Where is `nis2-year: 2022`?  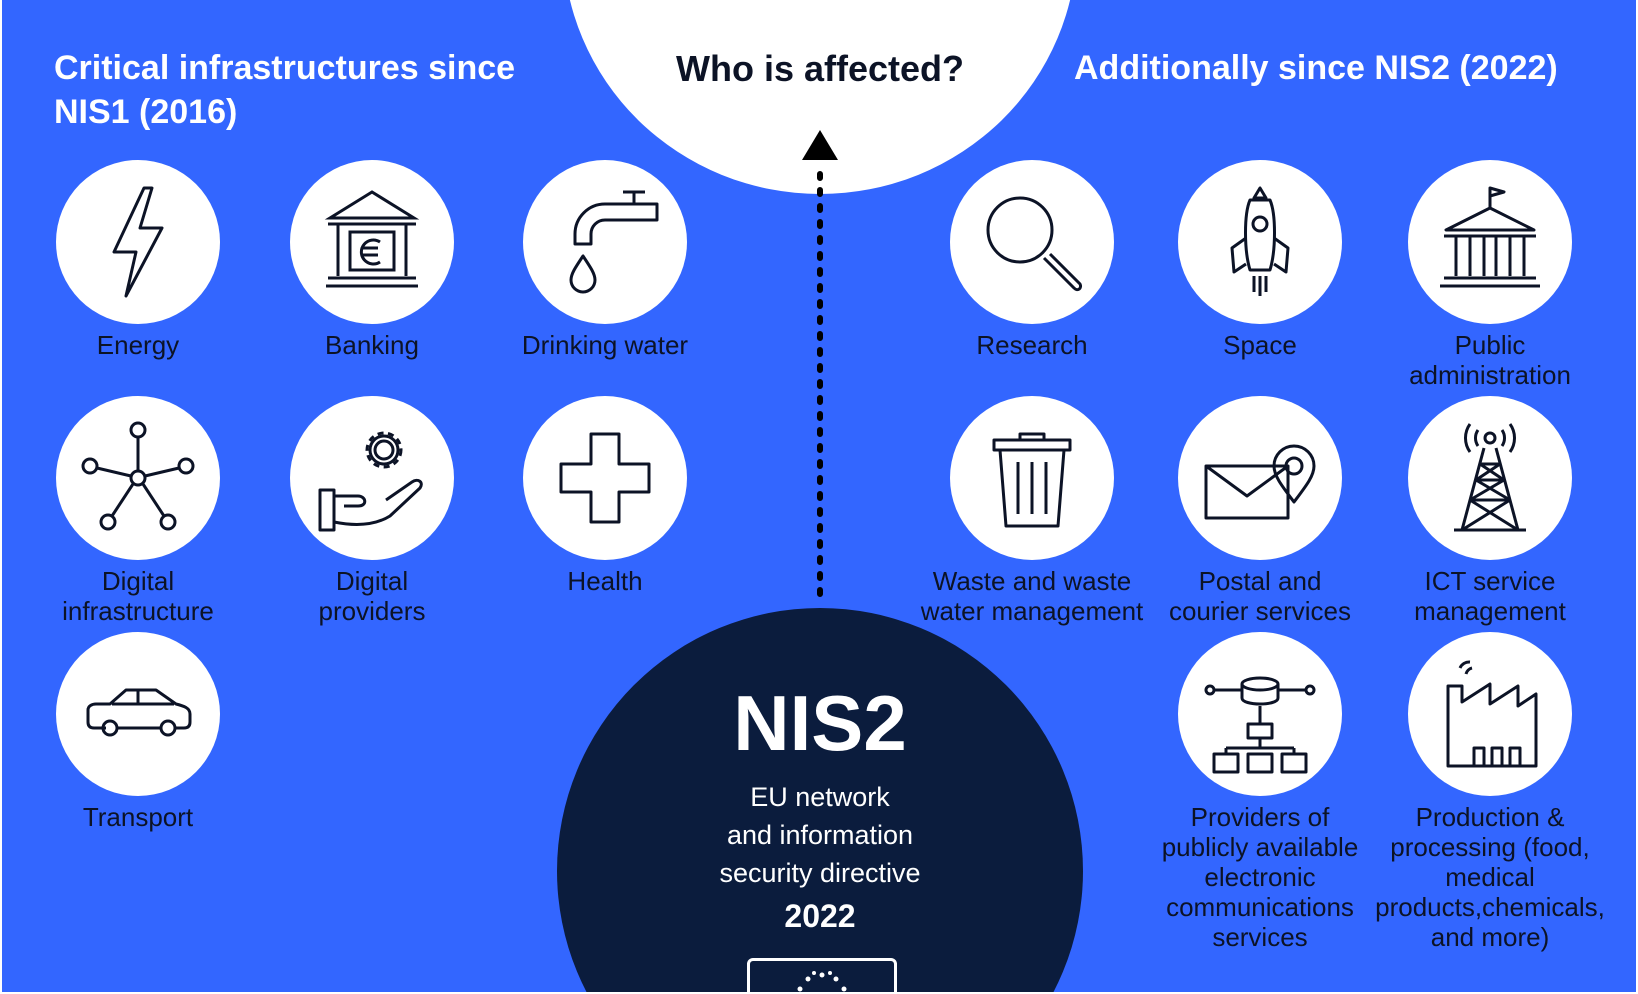
nis2-year: 2022 is located at coordinates (820, 916).